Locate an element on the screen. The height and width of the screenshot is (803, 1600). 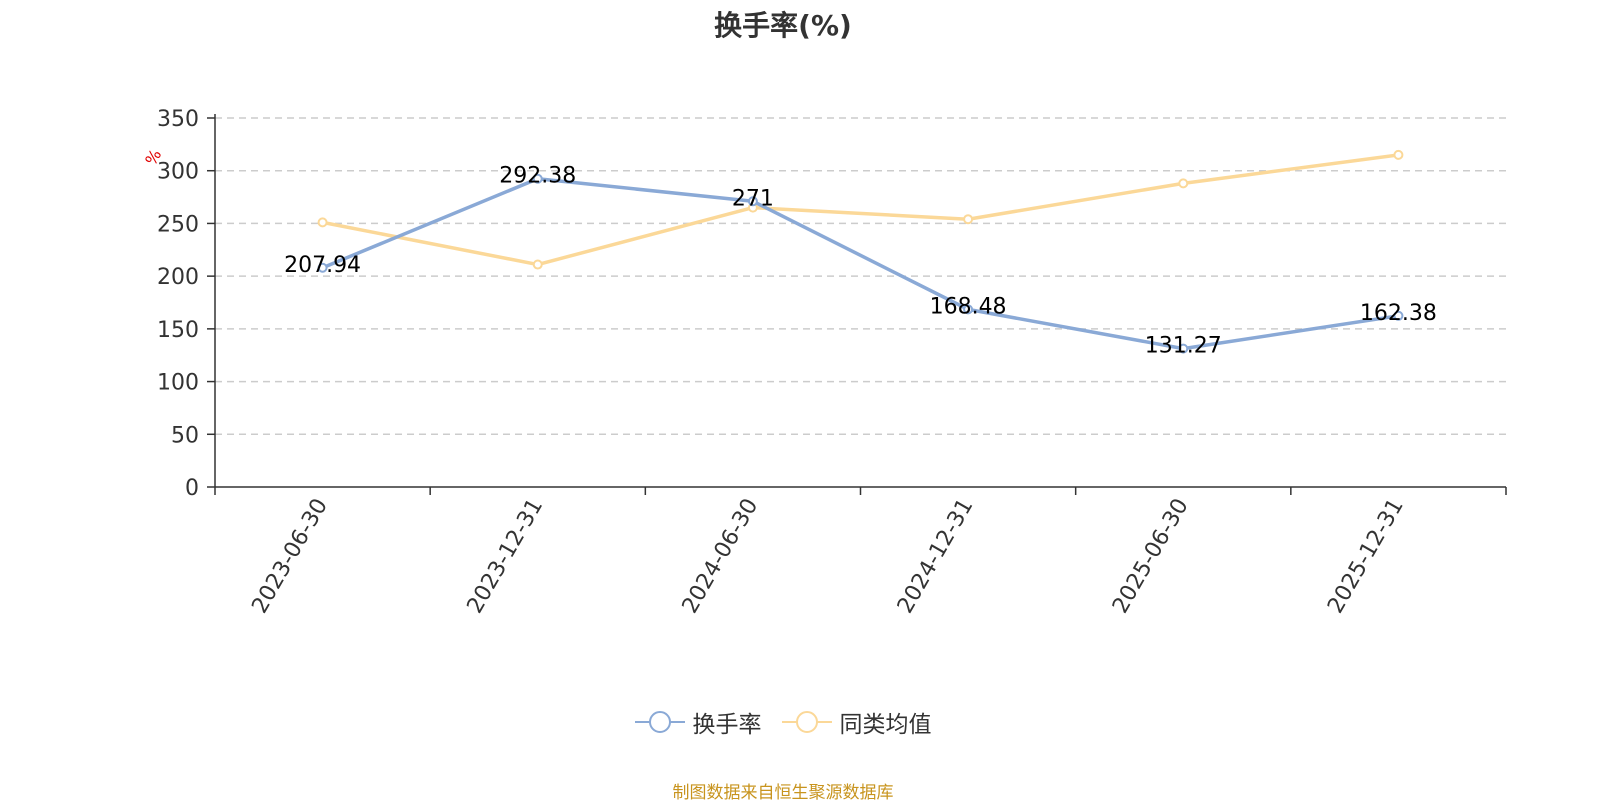
legend-label-turnover: 换手率 is located at coordinates (727, 725).